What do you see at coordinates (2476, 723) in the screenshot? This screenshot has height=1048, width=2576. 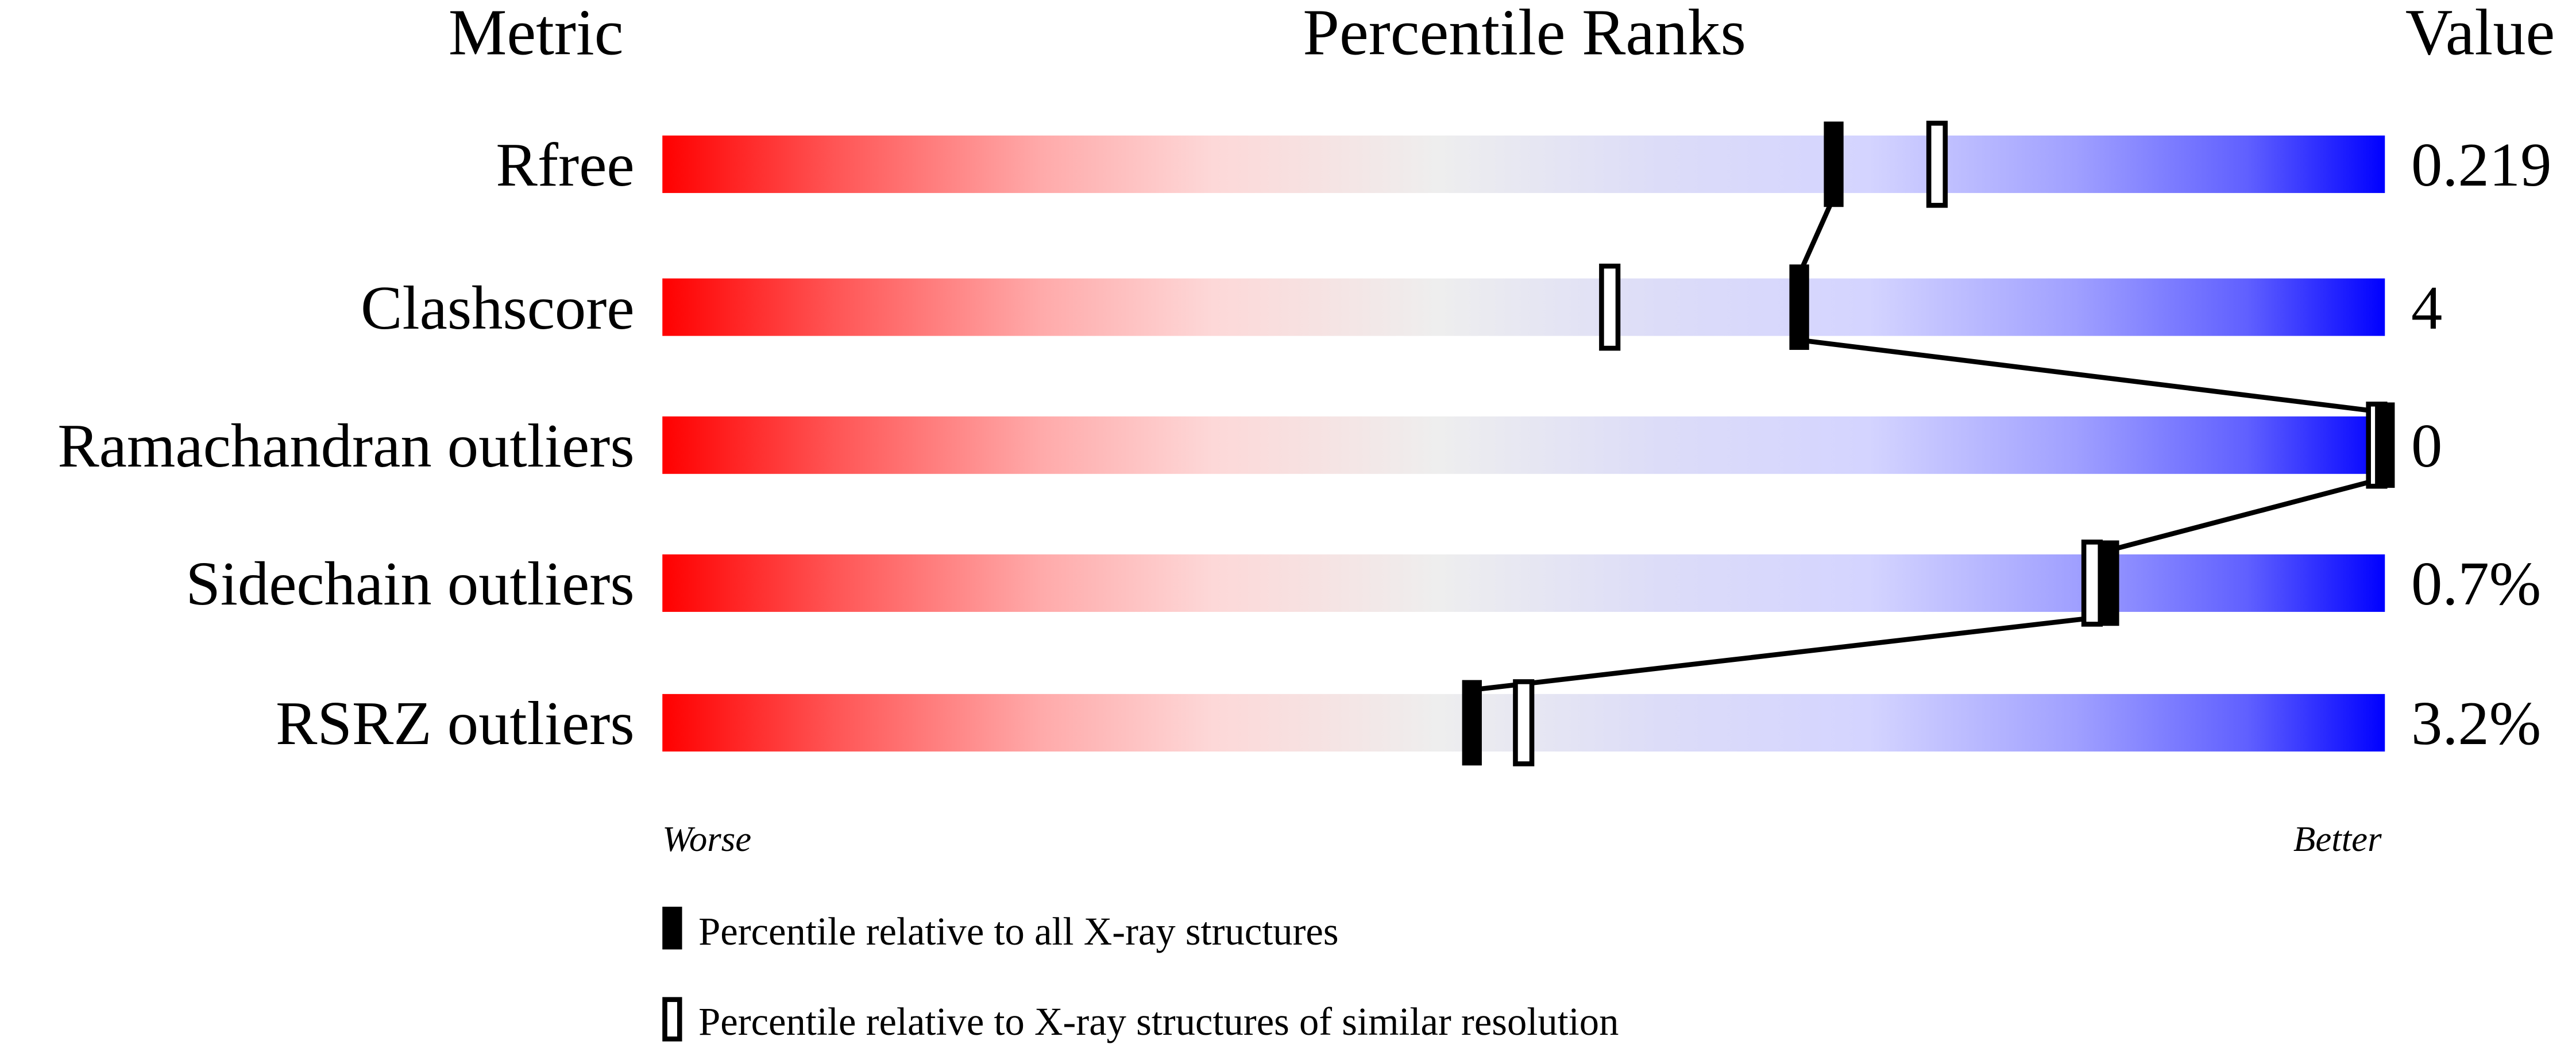 I see `metric-value: 3.2%` at bounding box center [2476, 723].